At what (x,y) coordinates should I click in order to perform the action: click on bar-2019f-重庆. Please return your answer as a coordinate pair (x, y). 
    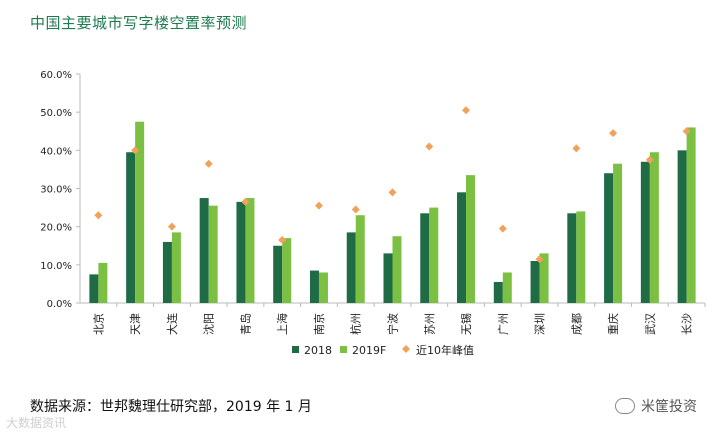
    Looking at the image, I should click on (618, 233).